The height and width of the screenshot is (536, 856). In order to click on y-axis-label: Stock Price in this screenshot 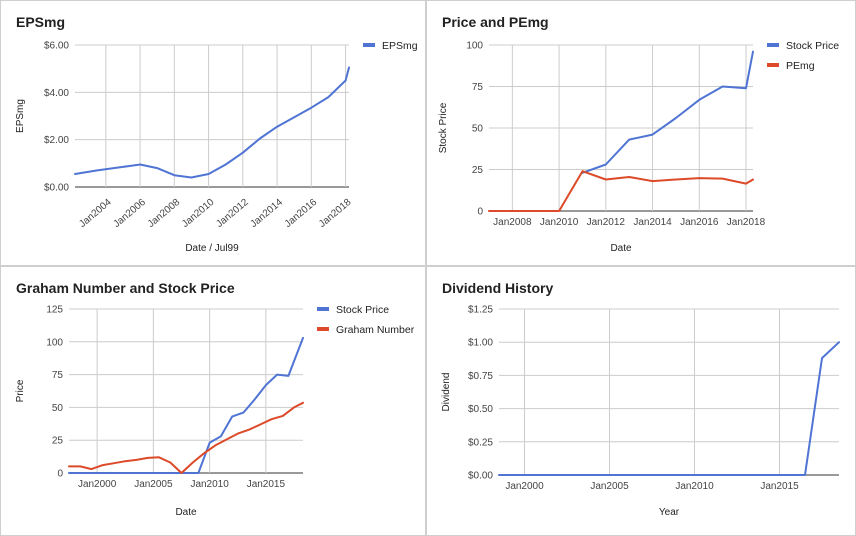, I will do `click(443, 127)`.